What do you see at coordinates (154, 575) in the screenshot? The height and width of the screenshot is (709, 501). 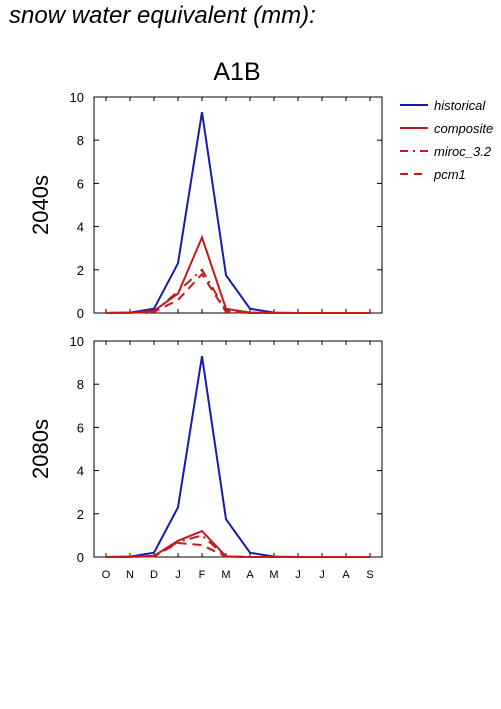 I see `x-tick-label: D` at bounding box center [154, 575].